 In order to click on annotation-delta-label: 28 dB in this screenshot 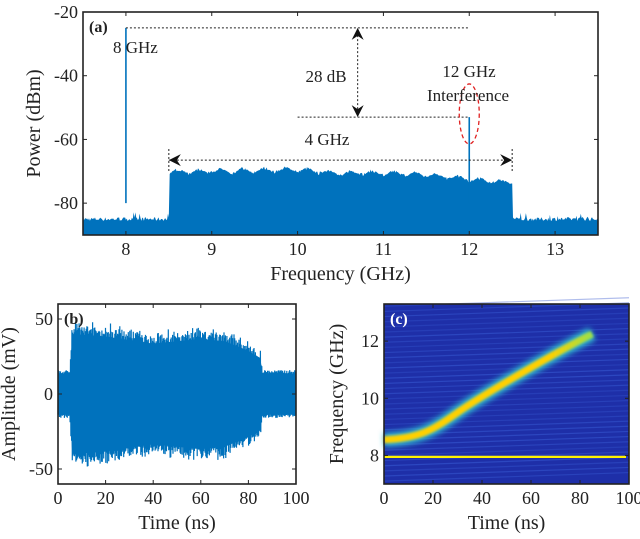, I will do `click(325, 76)`.